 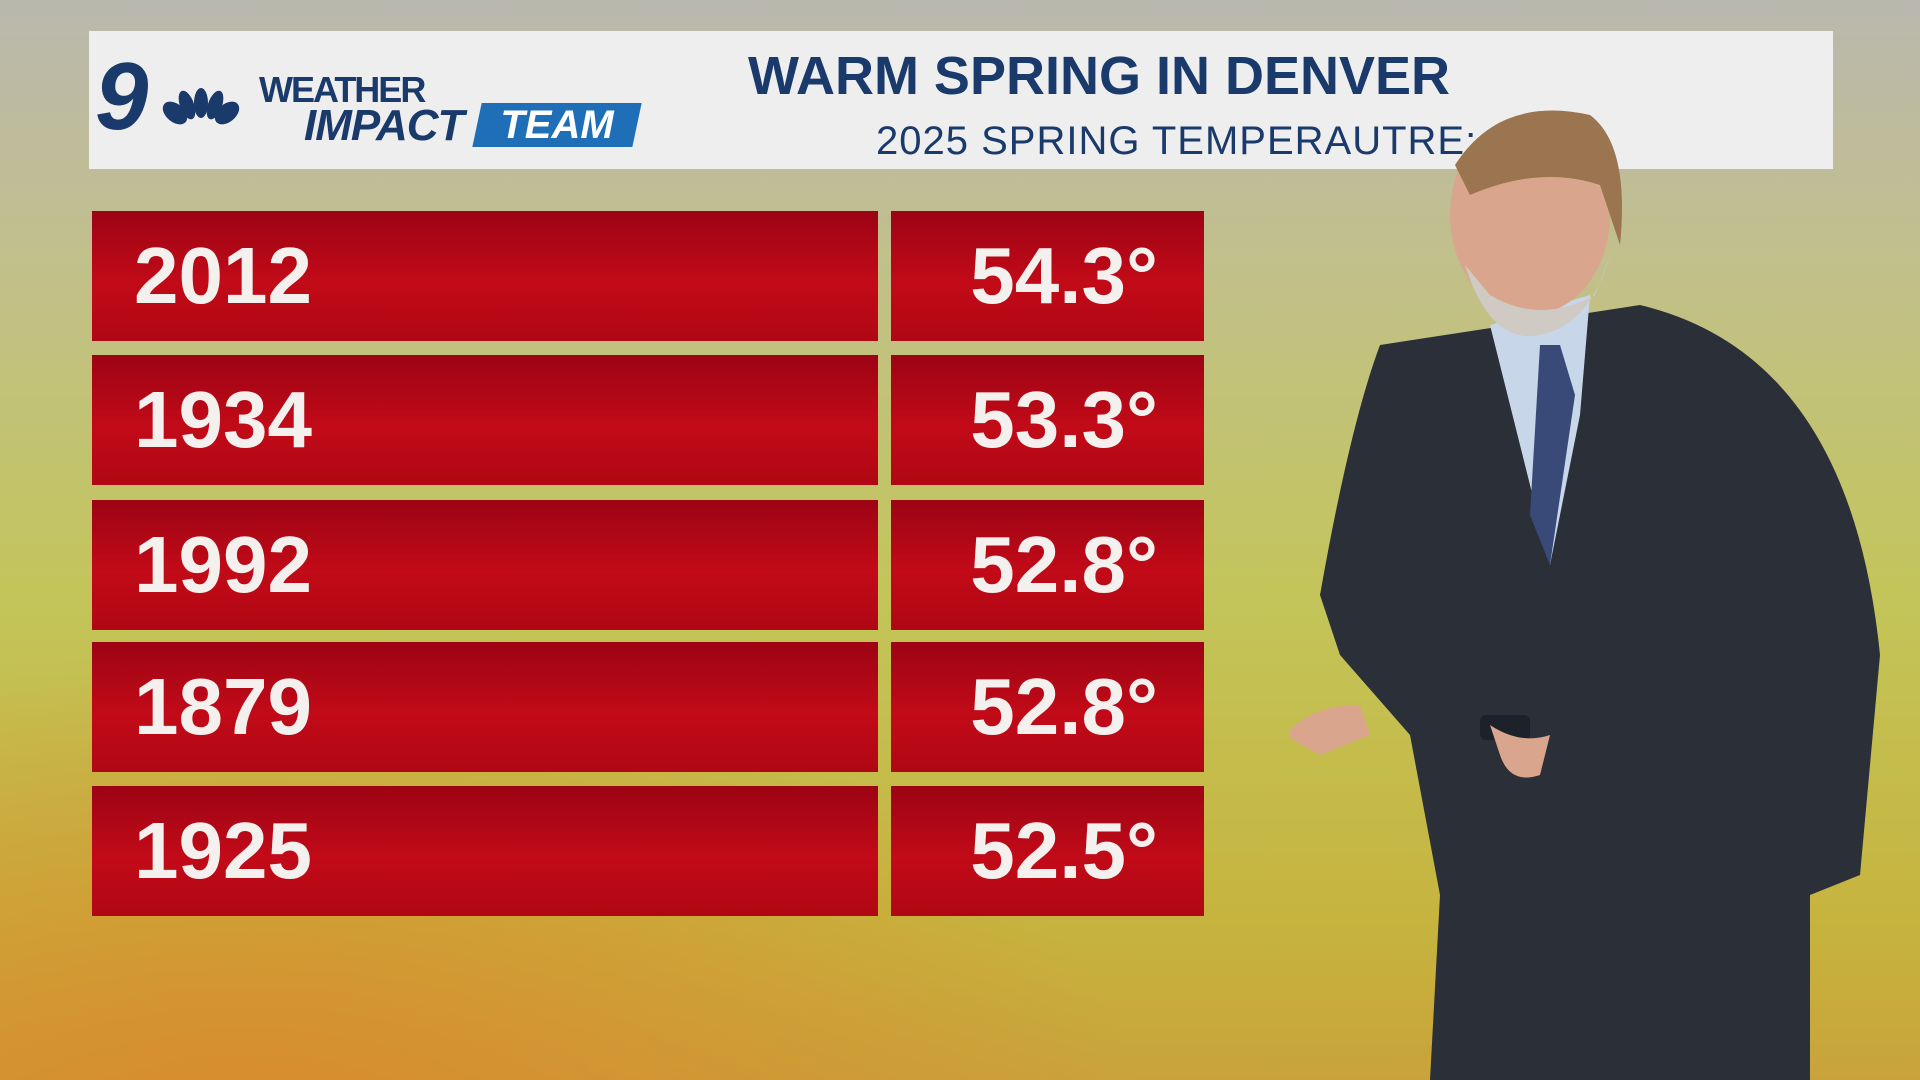 What do you see at coordinates (485, 851) in the screenshot?
I see `year-cell: 1925` at bounding box center [485, 851].